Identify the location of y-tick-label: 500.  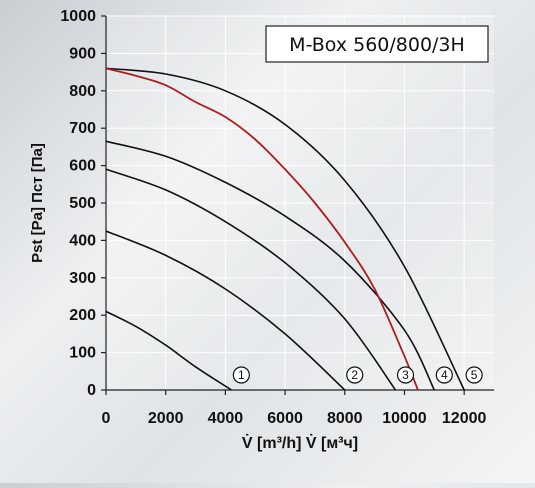
(82, 203).